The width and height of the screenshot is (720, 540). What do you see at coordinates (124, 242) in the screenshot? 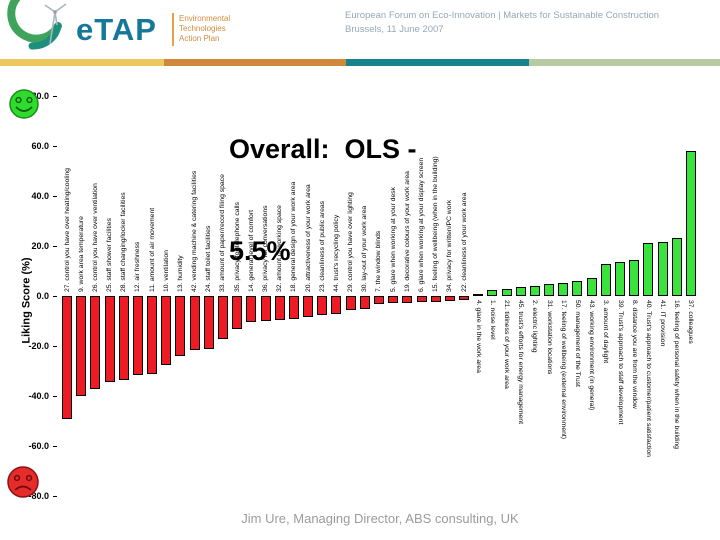
I see `category-label: 28. staff changing/locker facilities` at bounding box center [124, 242].